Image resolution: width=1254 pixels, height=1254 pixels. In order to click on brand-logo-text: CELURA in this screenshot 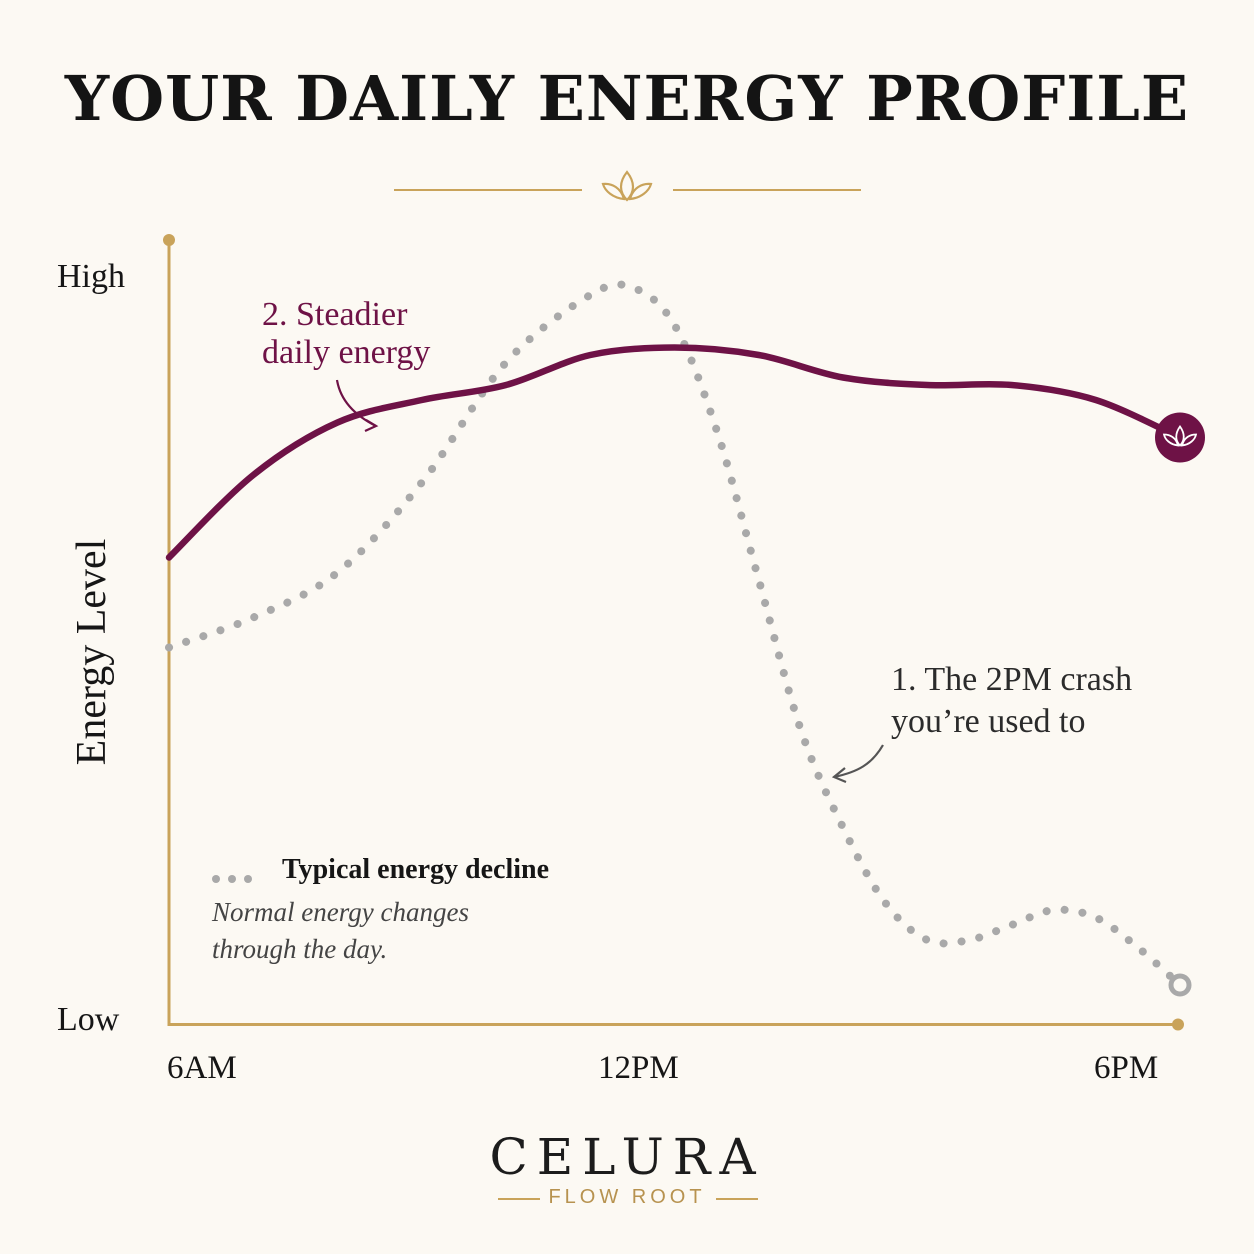, I will do `click(627, 1157)`.